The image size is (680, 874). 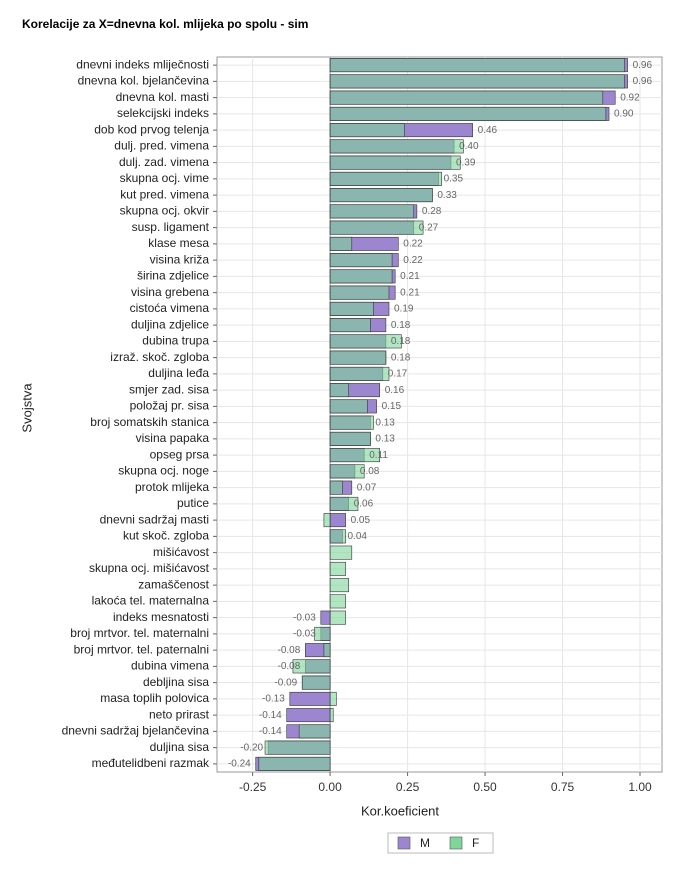 What do you see at coordinates (179, 714) in the screenshot?
I see `y-tick-label: neto prirast` at bounding box center [179, 714].